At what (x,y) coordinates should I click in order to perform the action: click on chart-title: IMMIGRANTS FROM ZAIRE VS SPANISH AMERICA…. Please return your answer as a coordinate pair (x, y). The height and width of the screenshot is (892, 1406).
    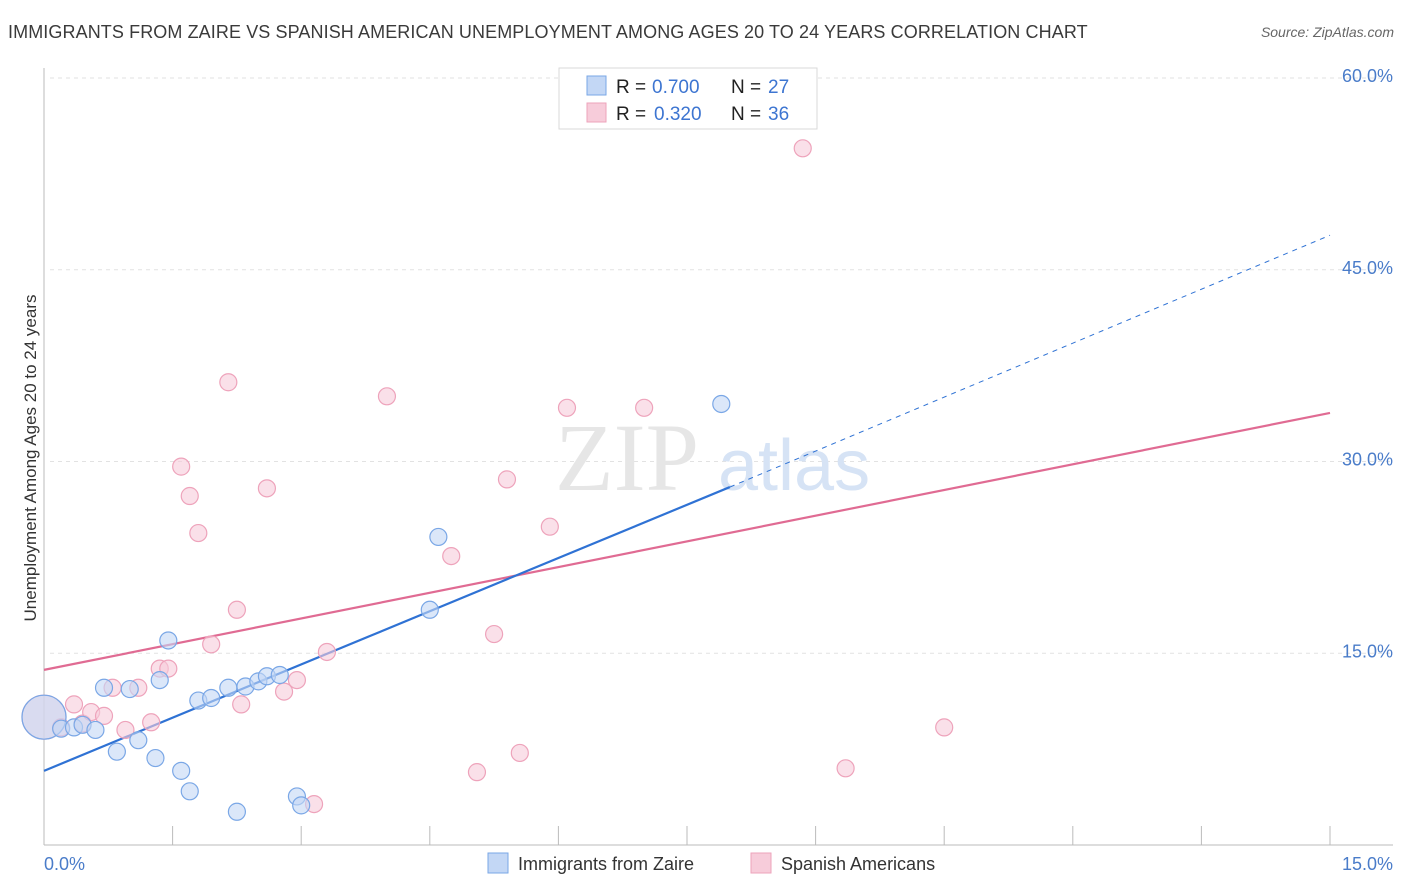
    Looking at the image, I should click on (548, 32).